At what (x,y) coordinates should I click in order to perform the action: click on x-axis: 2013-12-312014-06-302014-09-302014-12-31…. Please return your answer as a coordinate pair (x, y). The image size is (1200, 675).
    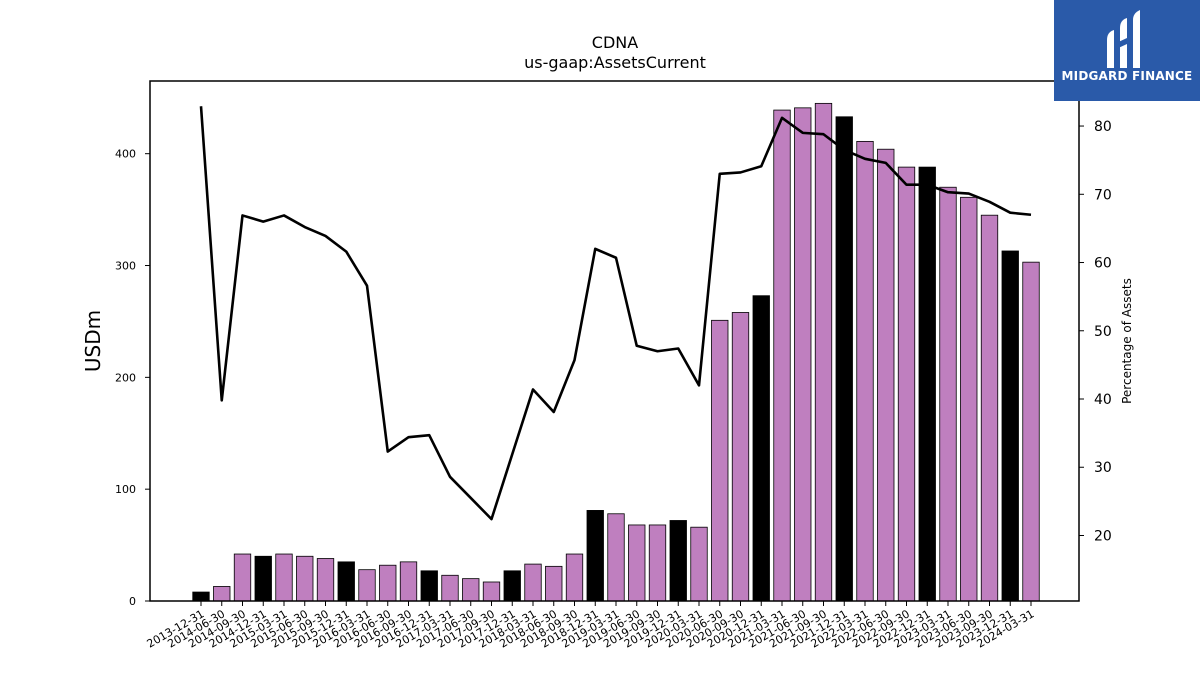
    Looking at the image, I should click on (591, 626).